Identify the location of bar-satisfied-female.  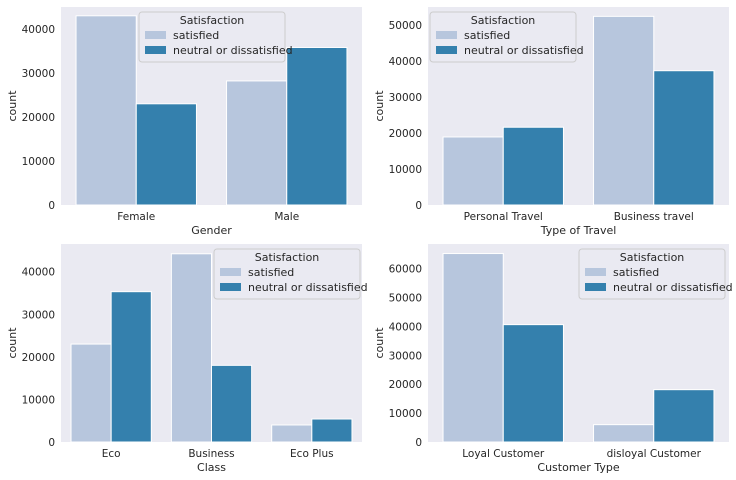
(106, 110).